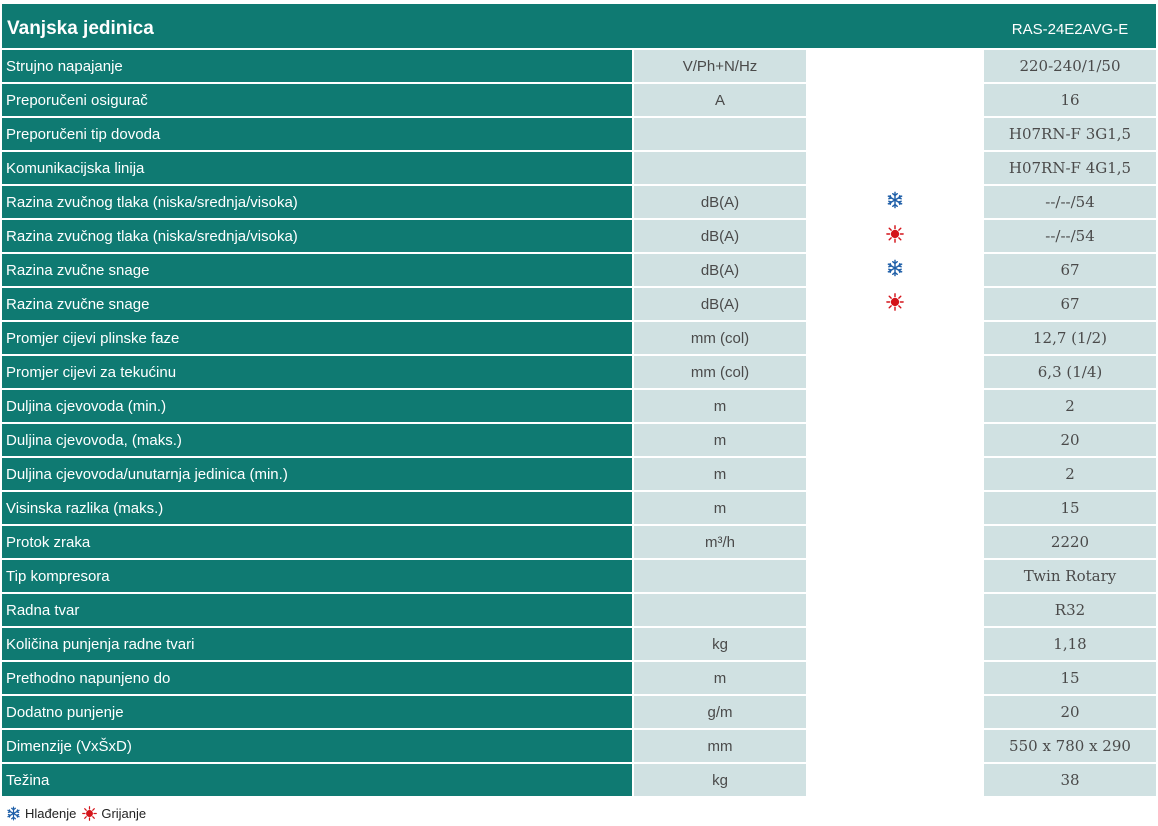  I want to click on row-value: 6,3 (1/4), so click(1070, 372).